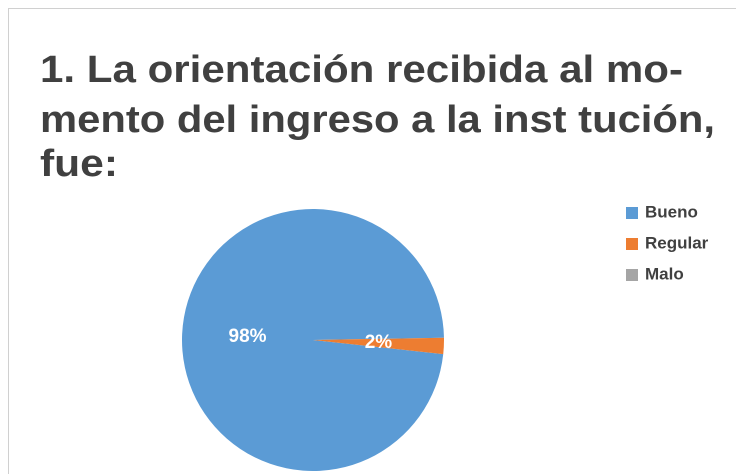 This screenshot has width=736, height=474. I want to click on chart-title: 1. La orientación recibida al mo-, so click(361, 70).